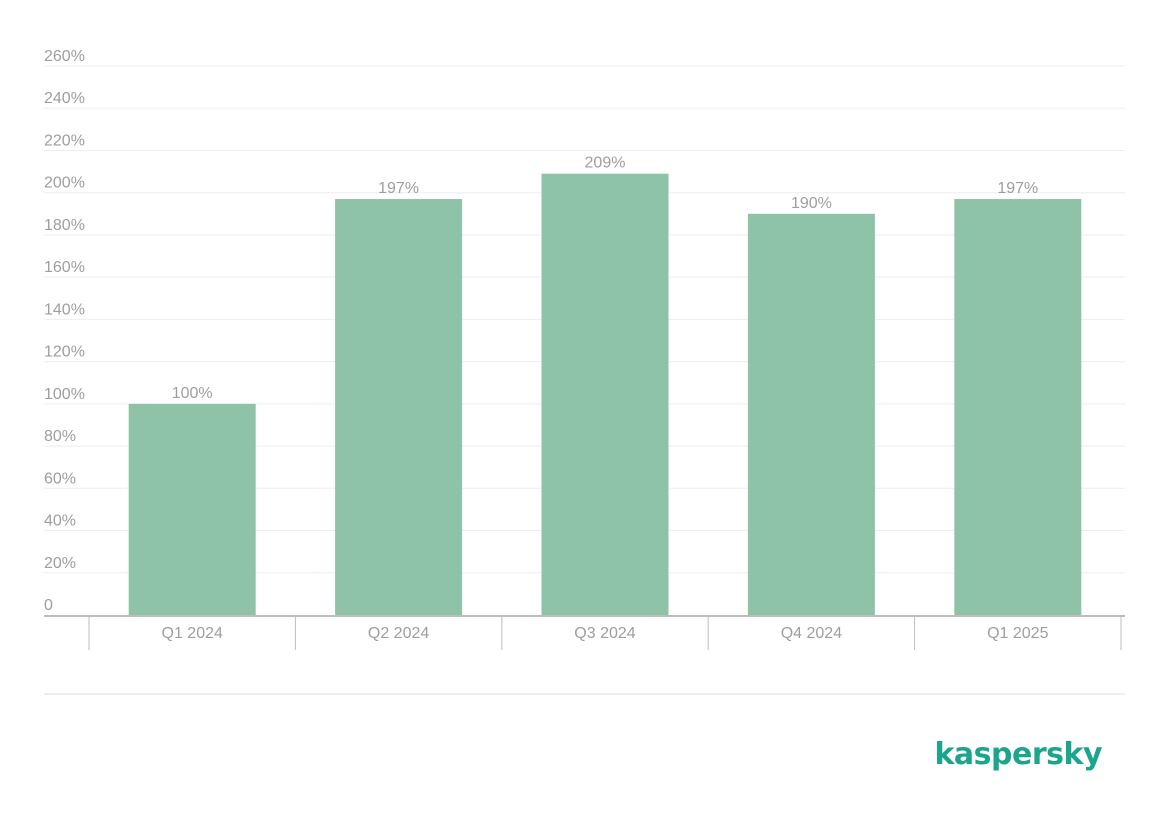 The height and width of the screenshot is (814, 1169). I want to click on x-tick-label: Q1 2025, so click(1017, 633).